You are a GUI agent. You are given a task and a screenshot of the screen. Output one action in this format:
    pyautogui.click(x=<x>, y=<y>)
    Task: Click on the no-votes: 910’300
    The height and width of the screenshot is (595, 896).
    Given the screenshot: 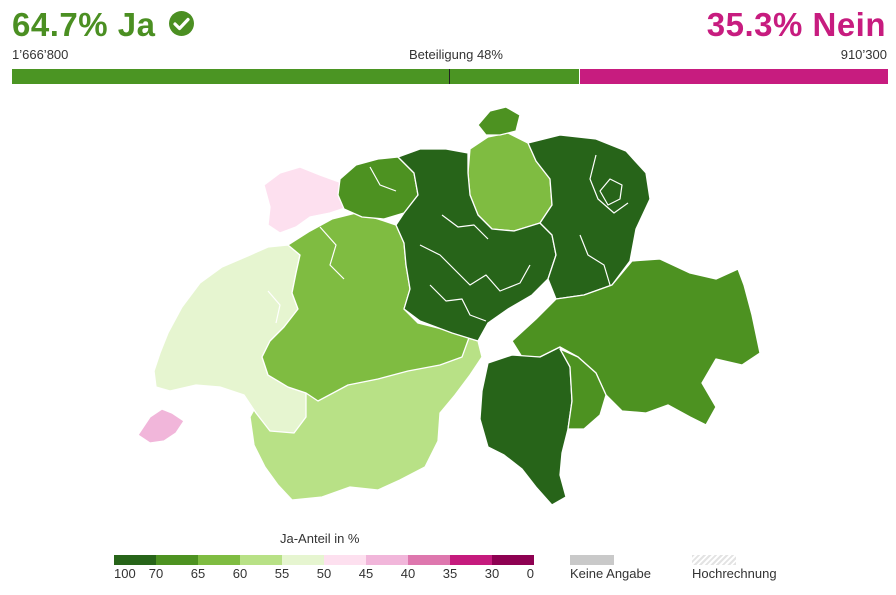 What is the action you would take?
    pyautogui.click(x=863, y=54)
    